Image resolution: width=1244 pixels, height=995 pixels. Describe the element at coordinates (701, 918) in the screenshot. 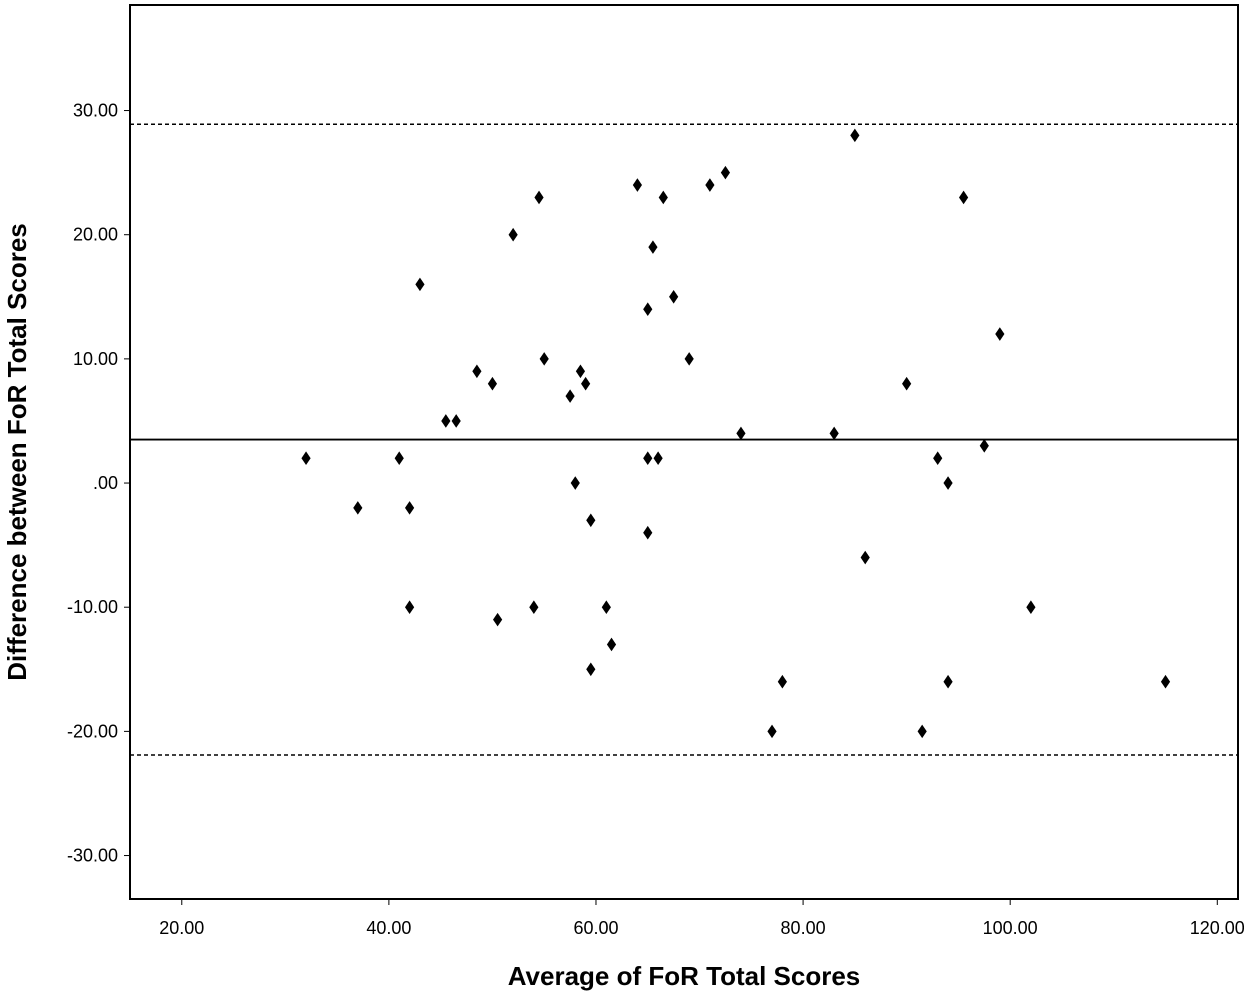

I see `x-axis: 20.00 40.00 60.00 80.00 100.00 120.00` at that location.